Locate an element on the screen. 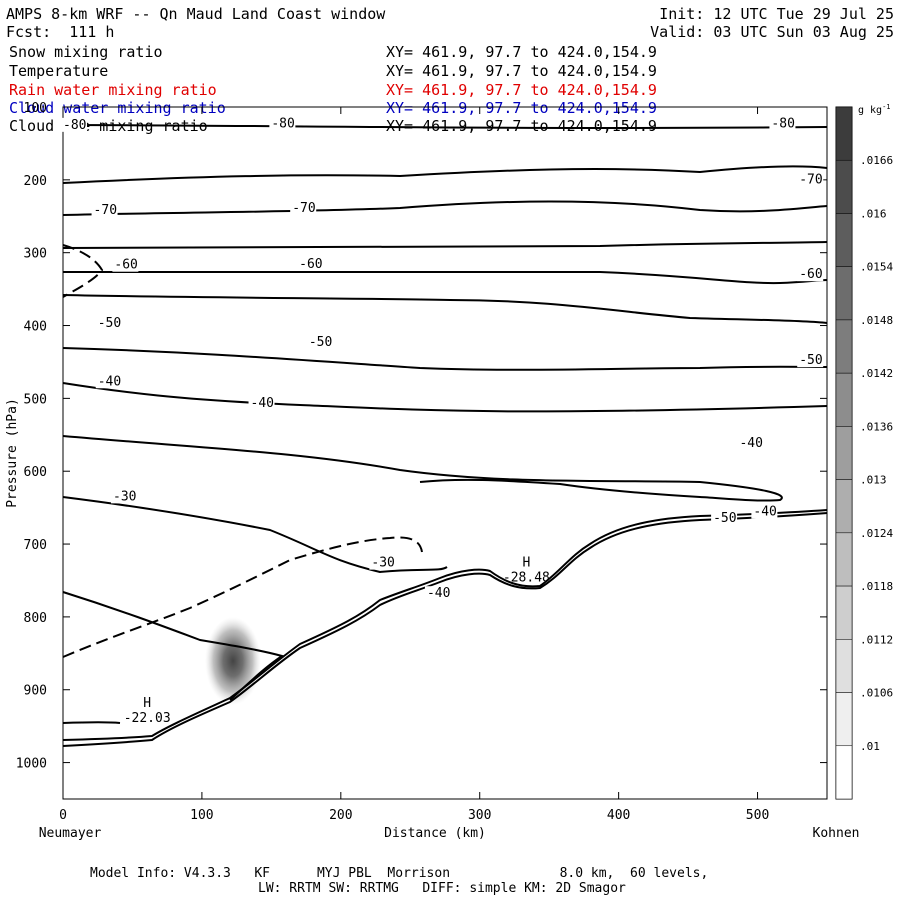 Image resolution: width=900 pixels, height=900 pixels. contour-line-m55 is located at coordinates (445, 309).